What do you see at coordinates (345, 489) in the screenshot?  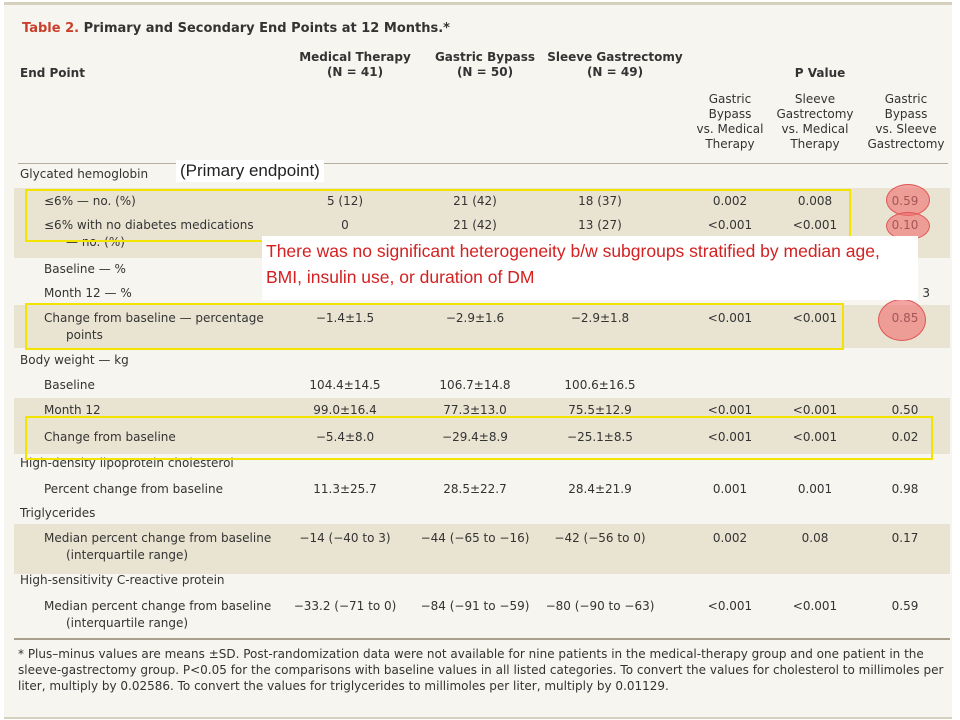 I see `cell-medical-therapy: 11.3±25.7` at bounding box center [345, 489].